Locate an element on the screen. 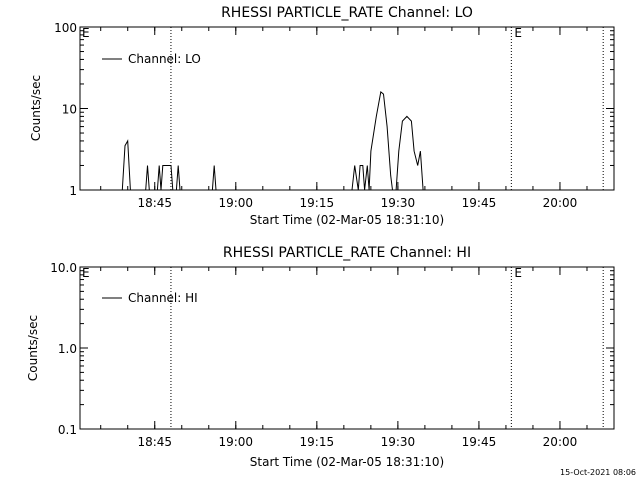  data-series is located at coordinates (272, 140).